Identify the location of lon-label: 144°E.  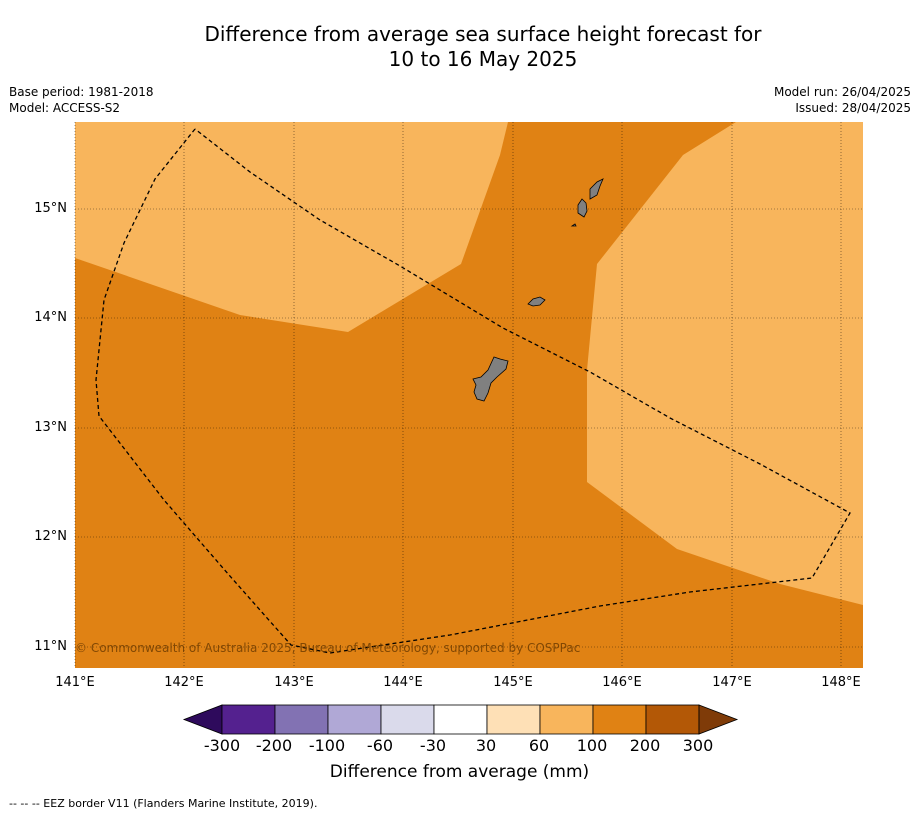
(403, 682).